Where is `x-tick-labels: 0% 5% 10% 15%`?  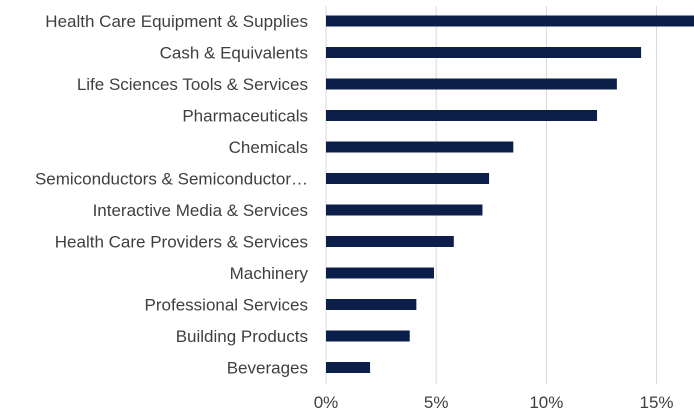 x-tick-labels: 0% 5% 10% 15% is located at coordinates (494, 402).